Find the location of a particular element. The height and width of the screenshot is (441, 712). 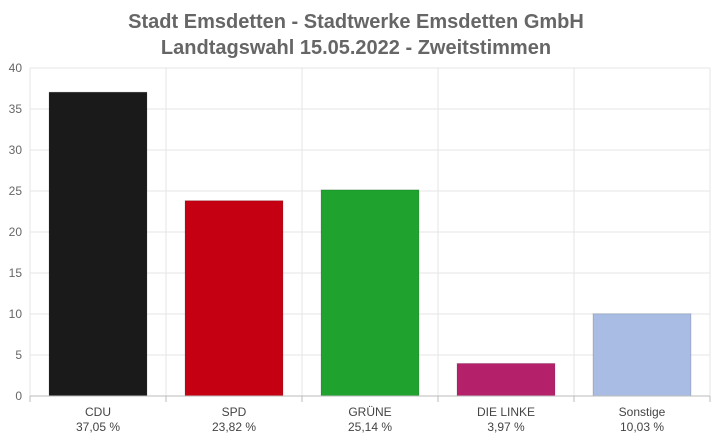

x-category-label: Sonstige is located at coordinates (642, 412).